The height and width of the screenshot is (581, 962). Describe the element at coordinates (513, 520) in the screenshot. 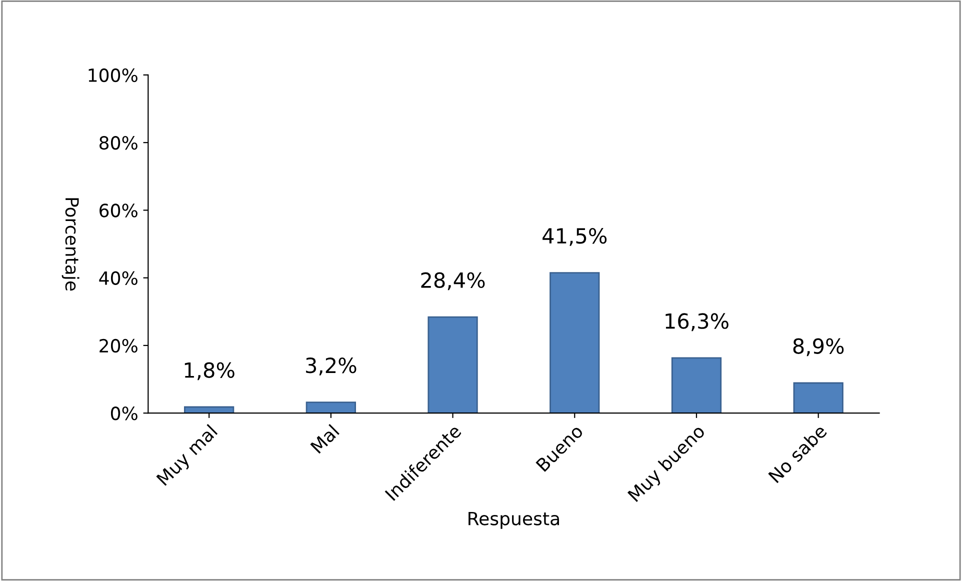

I see `x-axis-title: Respuesta` at that location.